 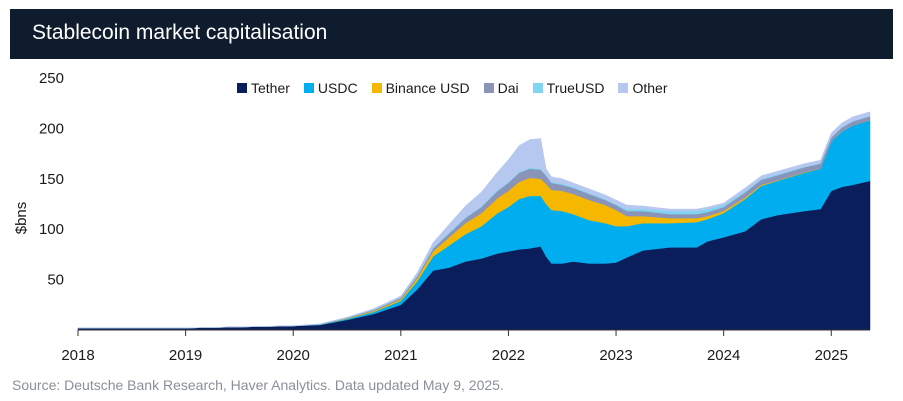 What do you see at coordinates (51, 128) in the screenshot?
I see `y-tick-label: 200` at bounding box center [51, 128].